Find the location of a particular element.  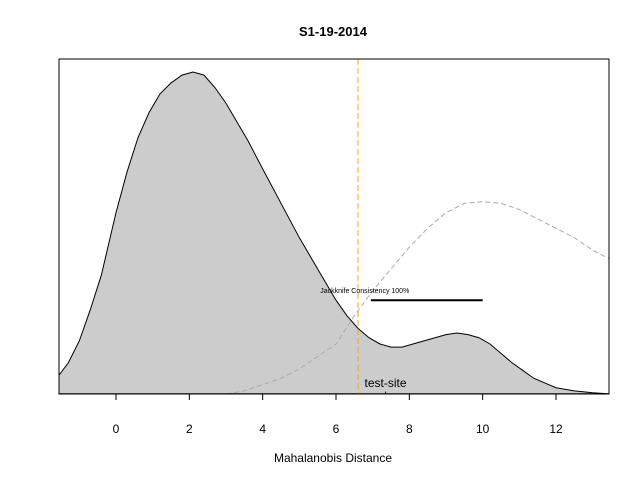

x-axis: 0 2 4 6 8 10 12 is located at coordinates (338, 415).